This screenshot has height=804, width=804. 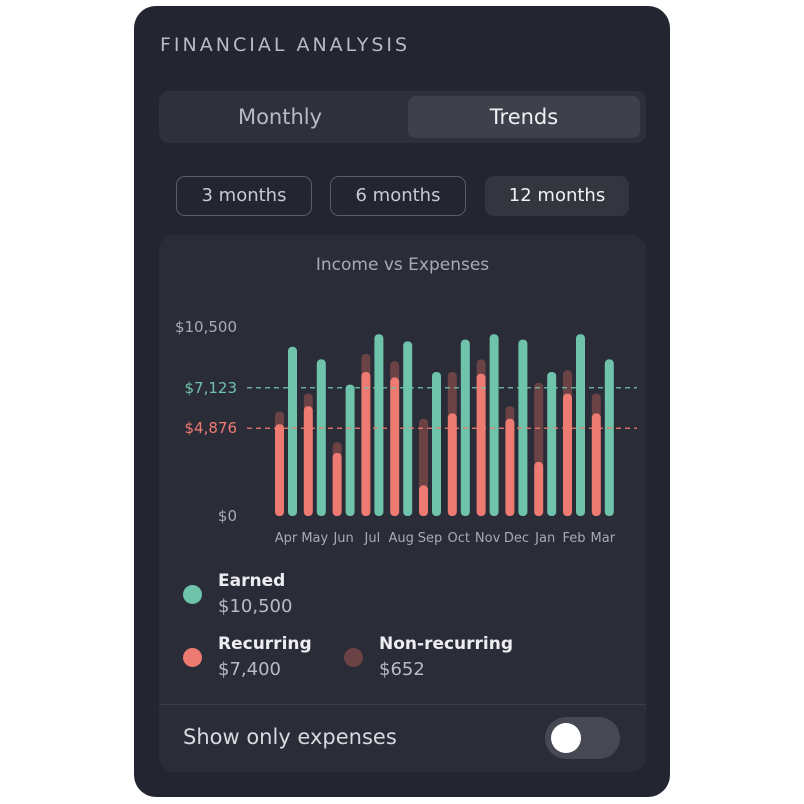 What do you see at coordinates (402, 117) in the screenshot?
I see `view-switch: Monthly Trends` at bounding box center [402, 117].